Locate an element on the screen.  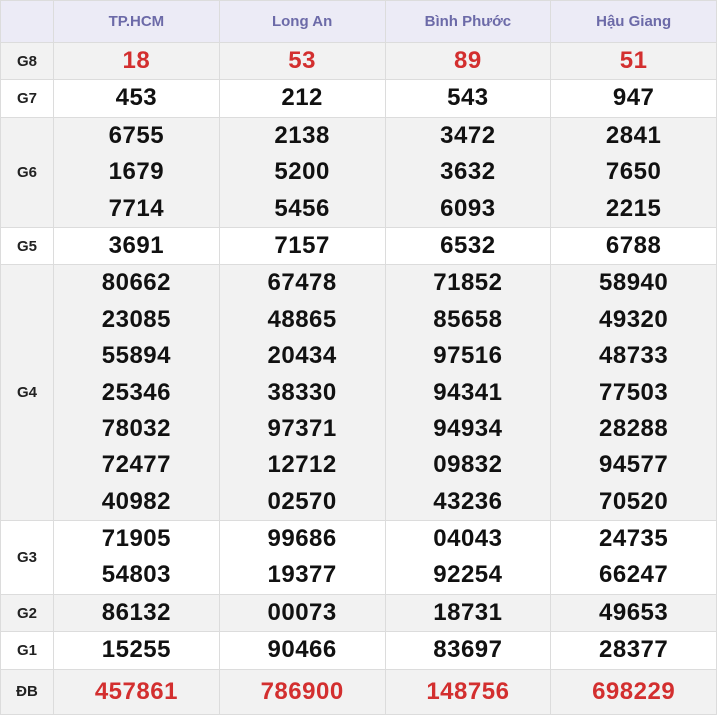
prize-cell: 2841 7650 2215 is located at coordinates (633, 172).